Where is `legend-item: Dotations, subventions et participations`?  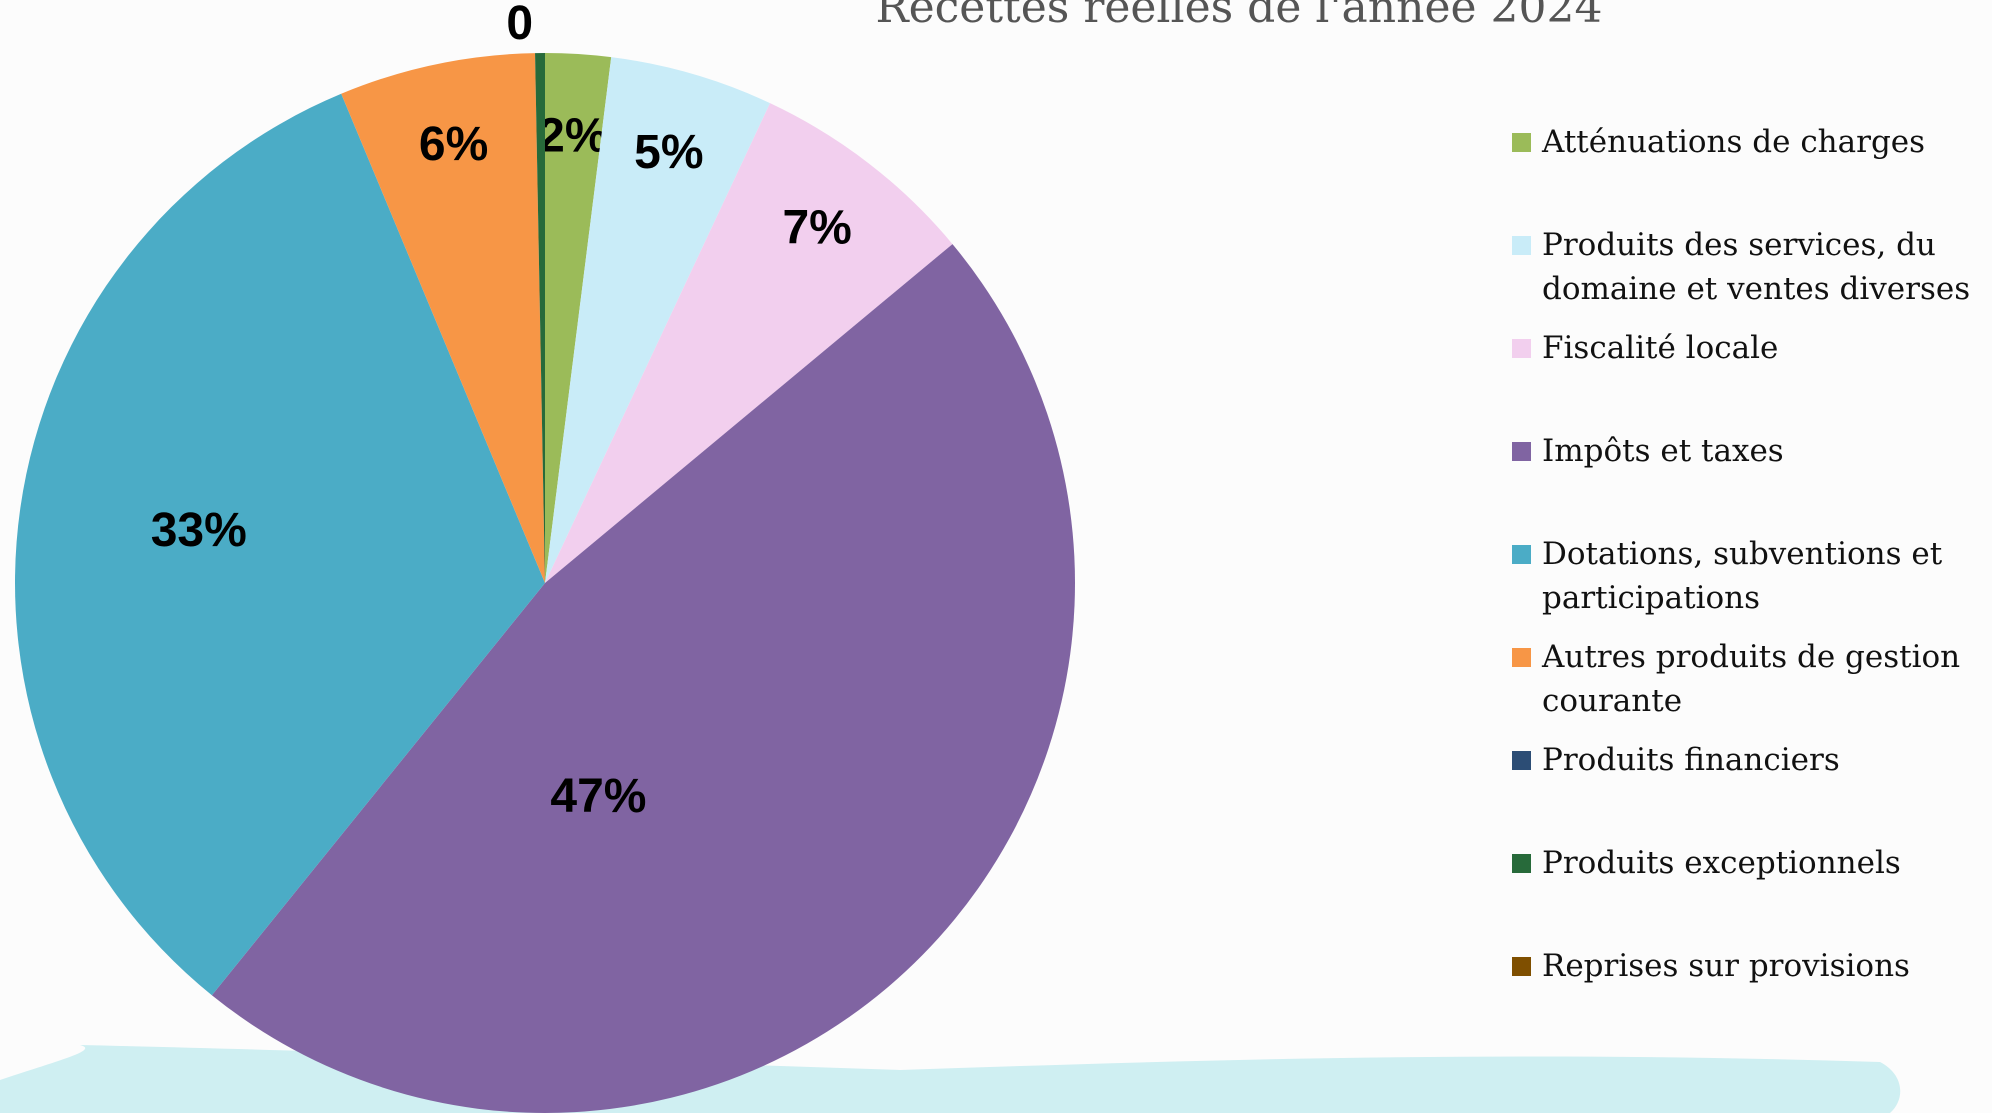 legend-item: Dotations, subventions et participations is located at coordinates (1752, 576).